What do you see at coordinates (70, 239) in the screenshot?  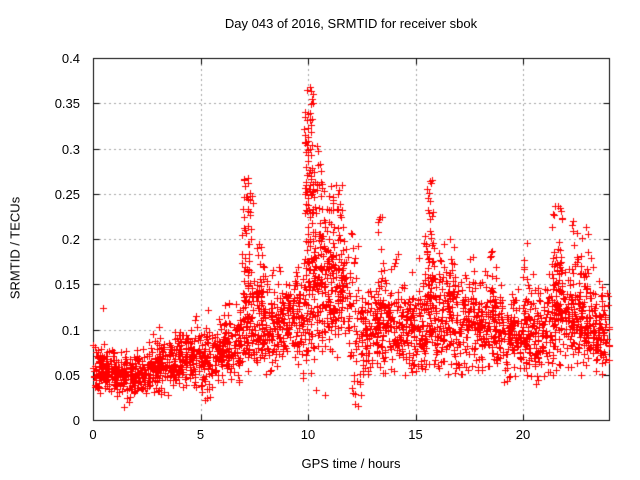 I see `y-tick-label: 0.2` at bounding box center [70, 239].